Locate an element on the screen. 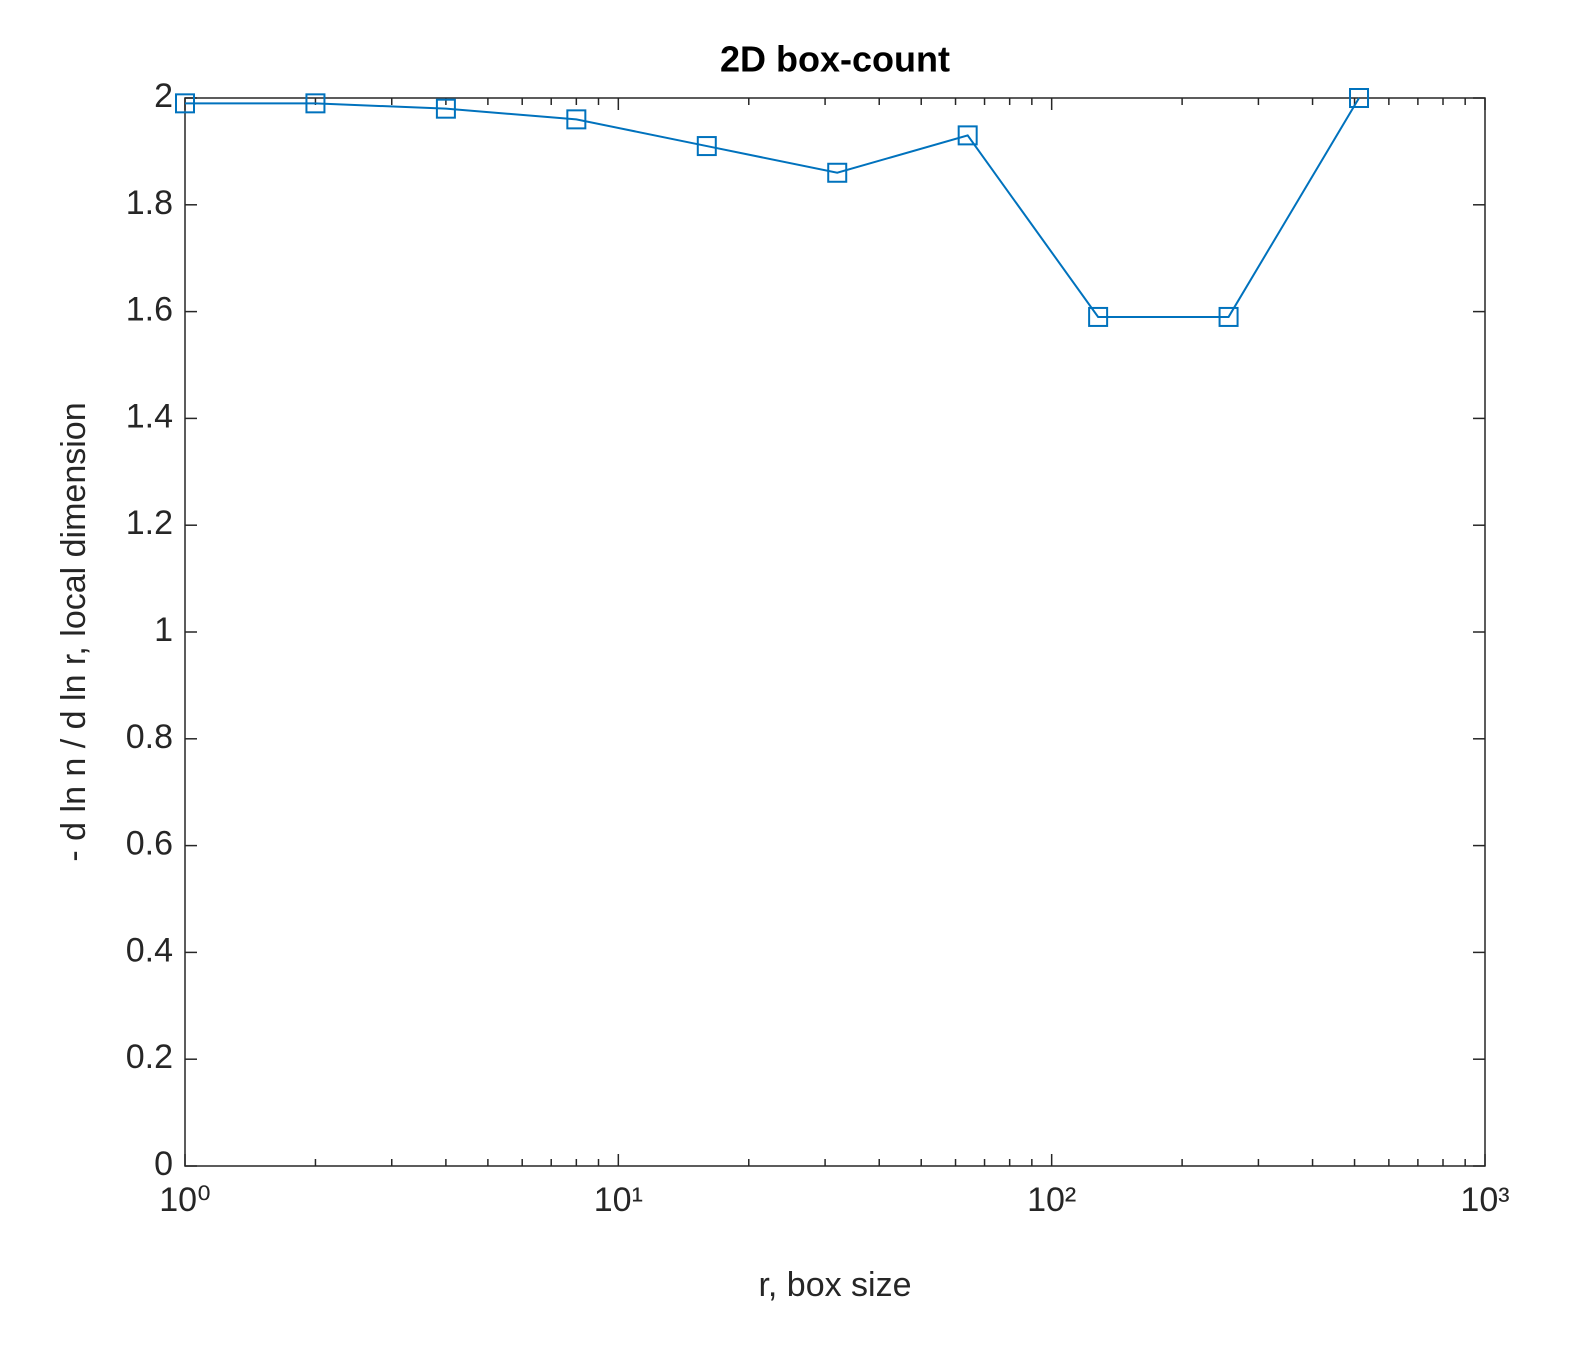  y-tick-label: 0.4 is located at coordinates (149, 950).